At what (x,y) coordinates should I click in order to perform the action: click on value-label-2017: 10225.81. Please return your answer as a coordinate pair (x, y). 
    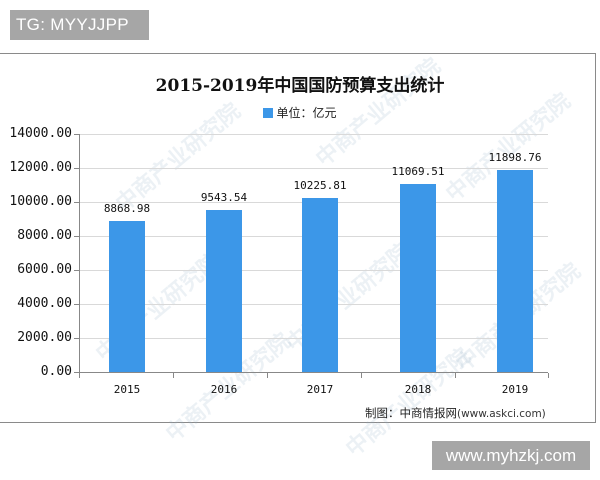
    Looking at the image, I should click on (320, 185).